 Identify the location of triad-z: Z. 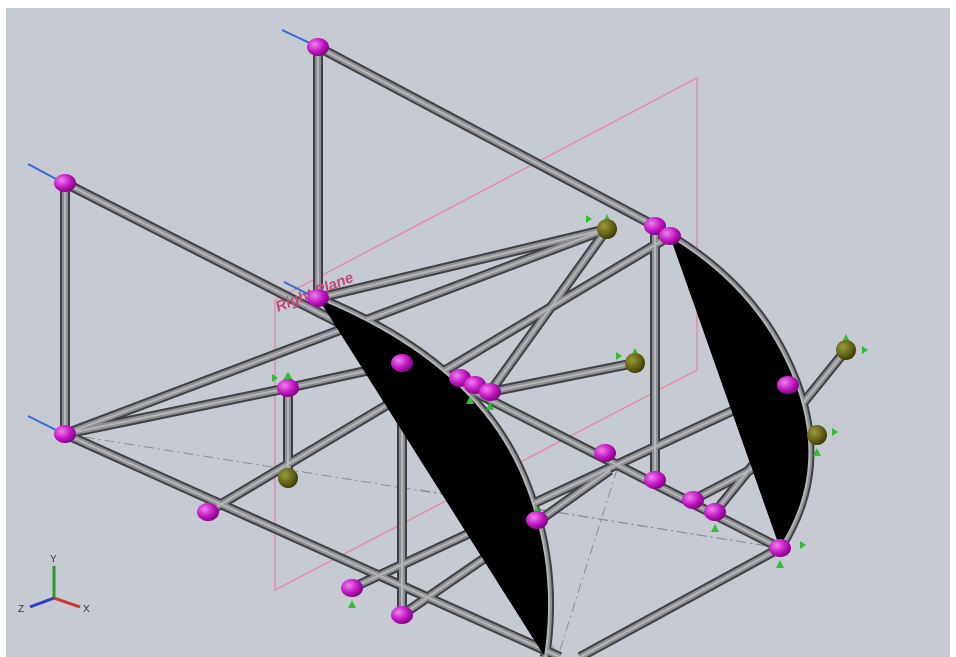
(21, 609).